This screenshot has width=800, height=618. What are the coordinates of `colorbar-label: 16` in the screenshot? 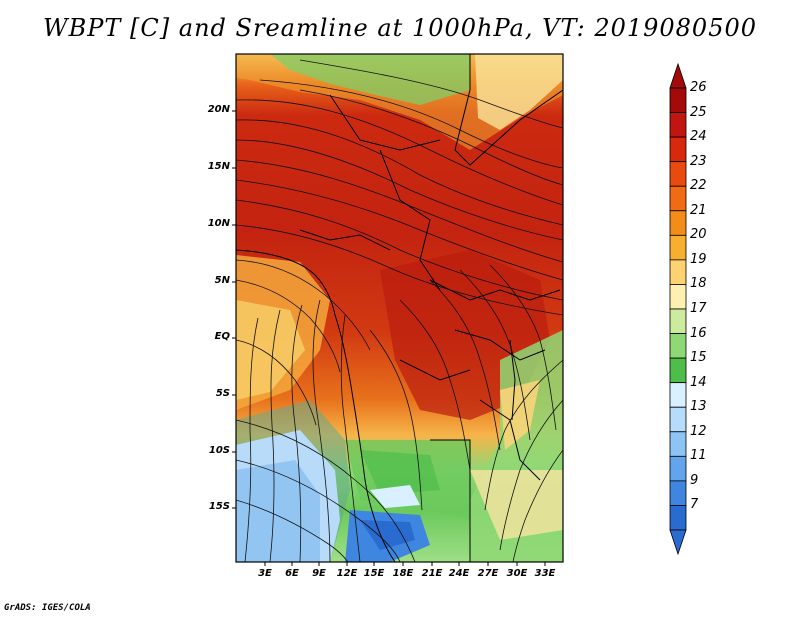 It's located at (698, 333).